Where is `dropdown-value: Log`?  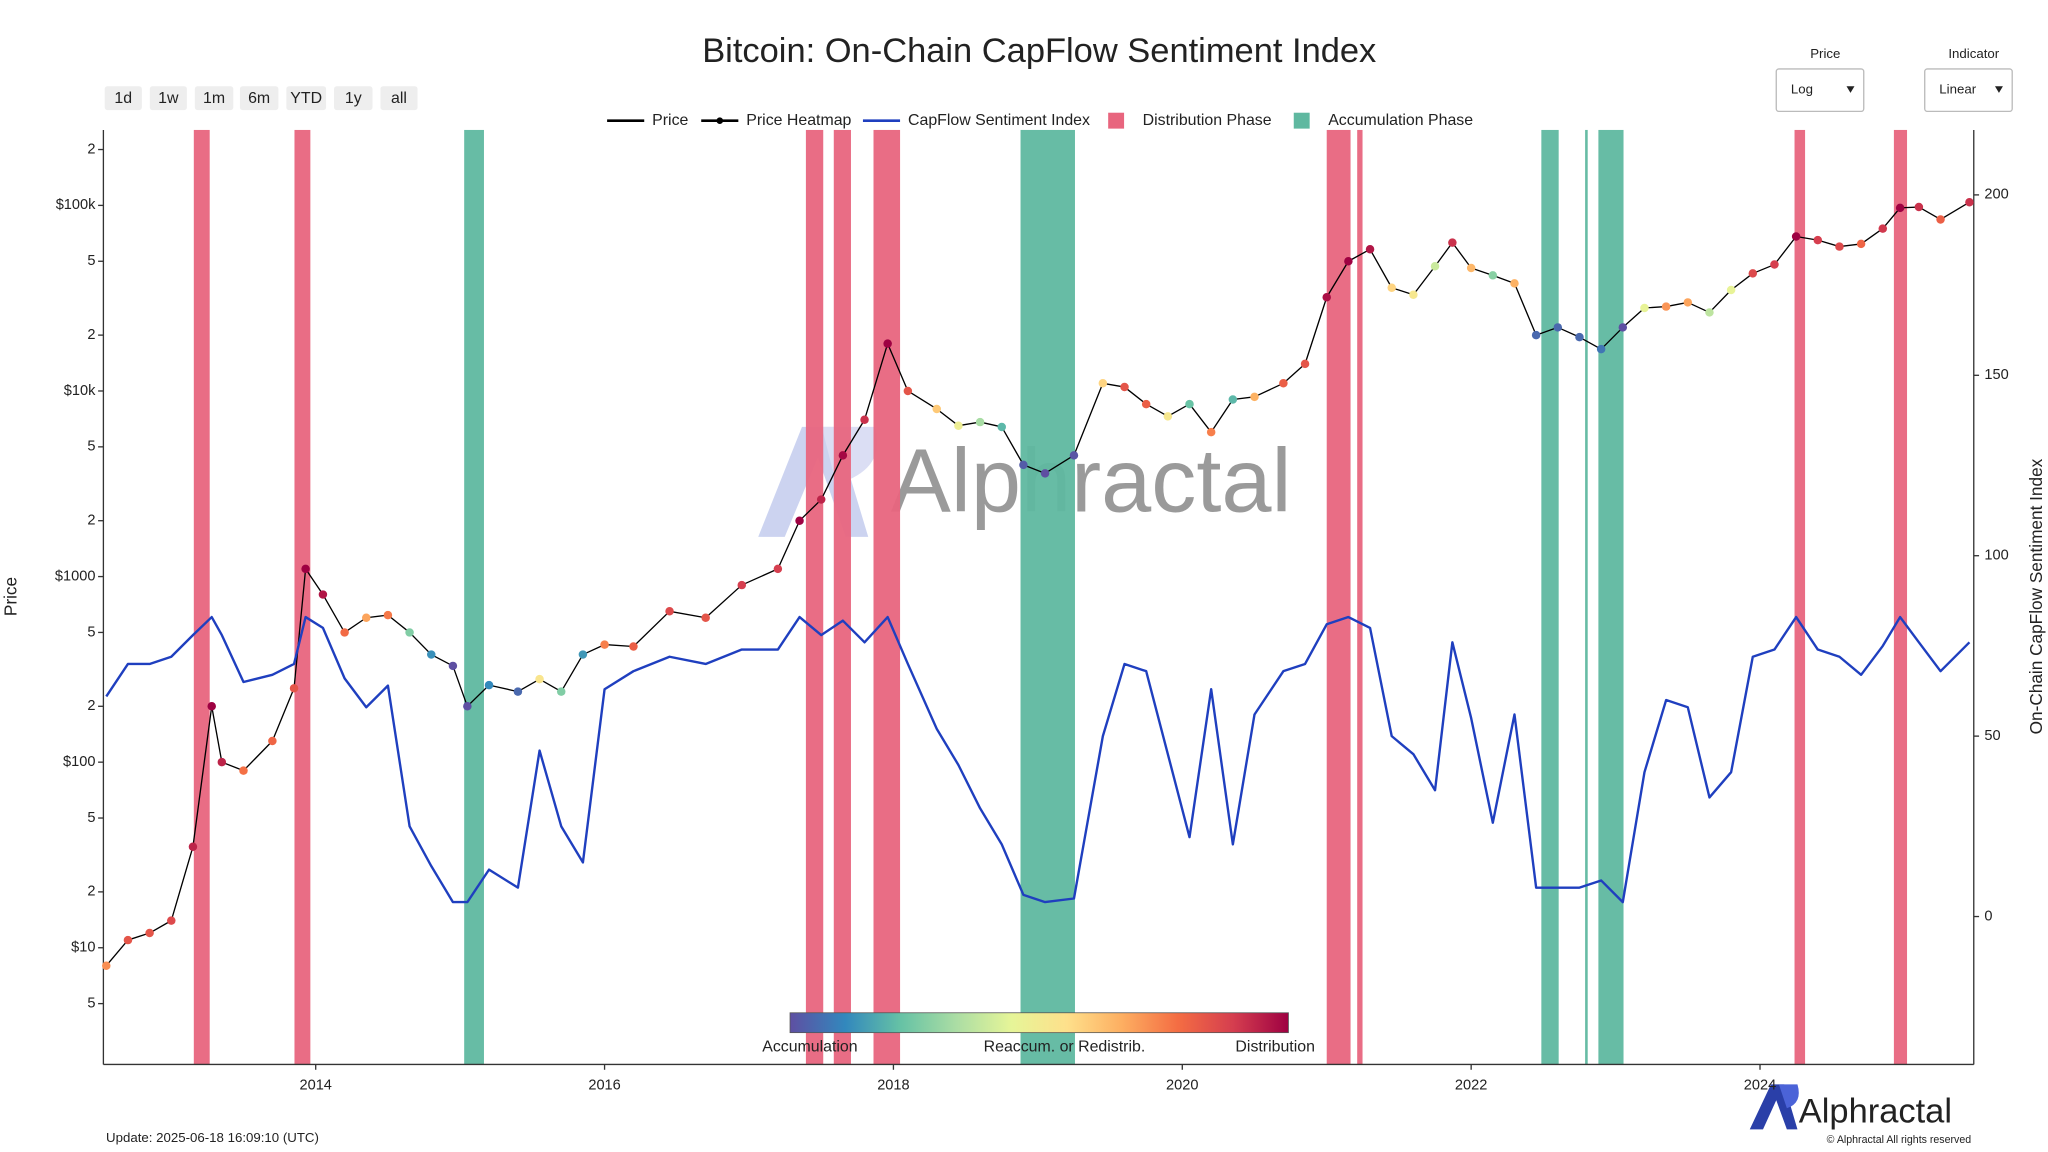
dropdown-value: Log is located at coordinates (1802, 89).